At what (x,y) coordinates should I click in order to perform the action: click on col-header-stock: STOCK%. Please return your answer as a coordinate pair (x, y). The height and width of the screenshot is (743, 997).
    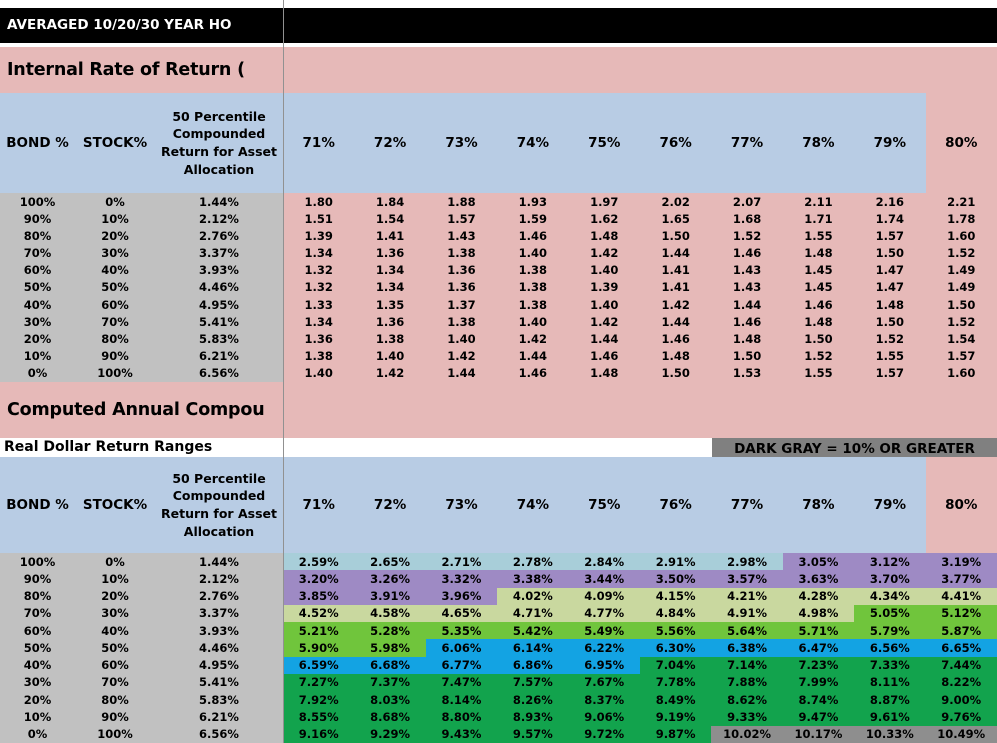
    Looking at the image, I should click on (115, 505).